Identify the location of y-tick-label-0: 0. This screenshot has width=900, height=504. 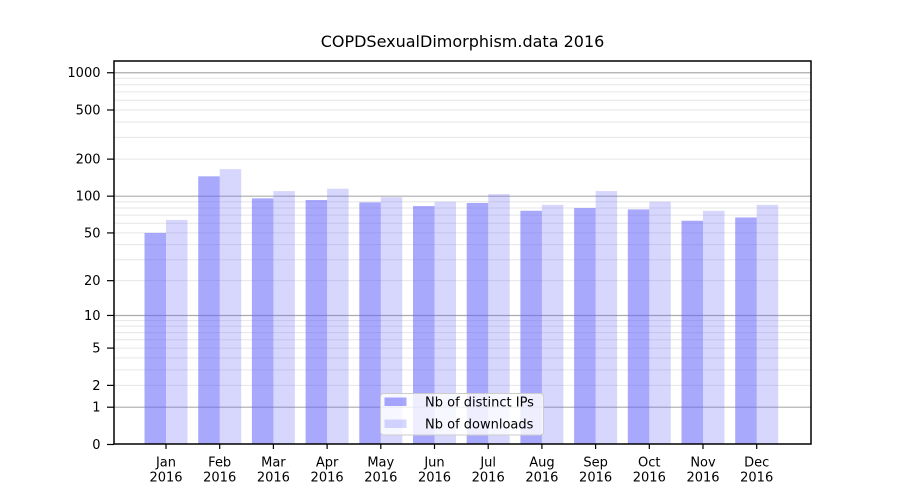
(96, 445).